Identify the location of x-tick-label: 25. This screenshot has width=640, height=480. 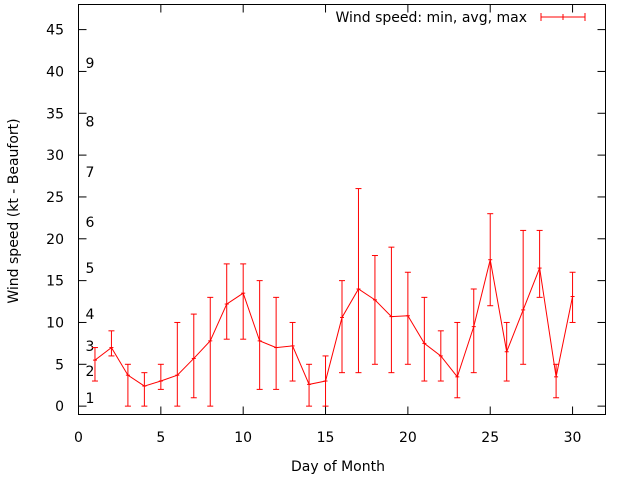
(490, 438).